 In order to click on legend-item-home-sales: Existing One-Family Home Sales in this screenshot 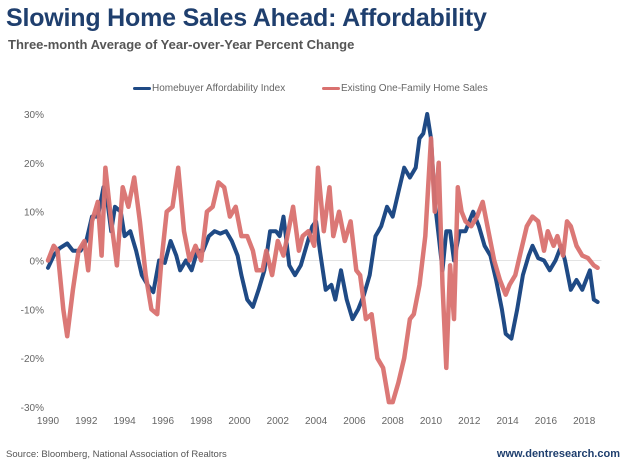, I will do `click(405, 88)`.